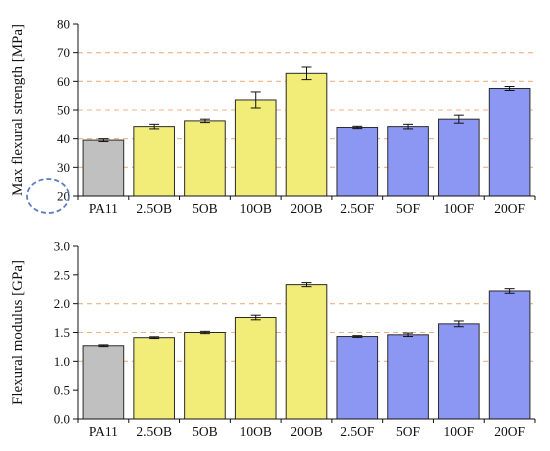 The width and height of the screenshot is (550, 451). Describe the element at coordinates (63, 81) in the screenshot. I see `y-tick-label-4: 60` at that location.